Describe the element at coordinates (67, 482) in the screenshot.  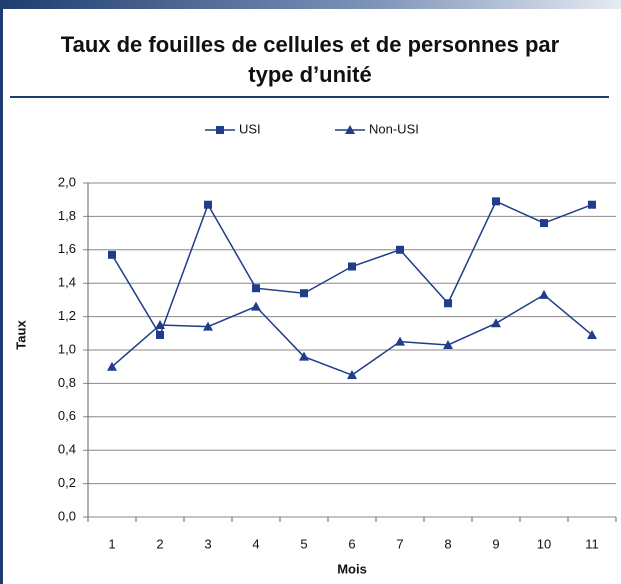
I see `y-tick-label: 0,2` at that location.